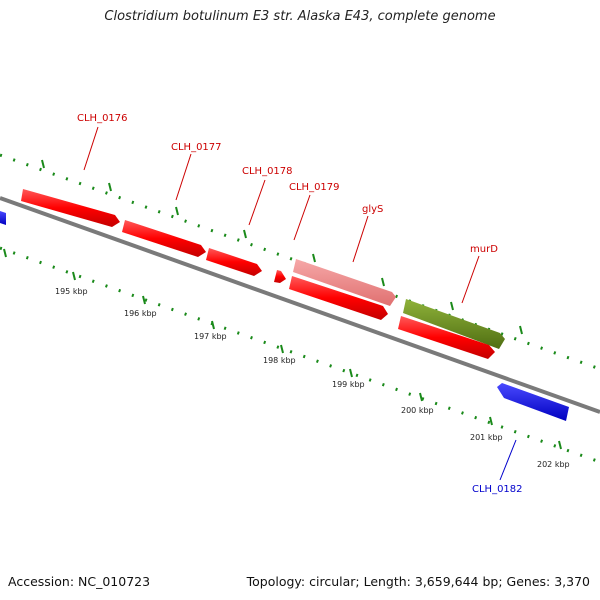  Describe the element at coordinates (484, 249) in the screenshot. I see `gene-label-murd: murD` at that location.